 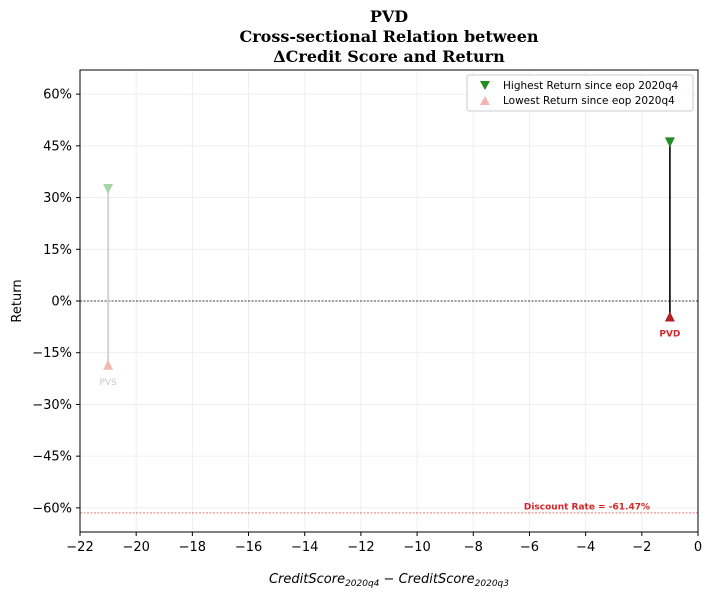 I want to click on x-tick-label: −12, so click(x=360, y=547).